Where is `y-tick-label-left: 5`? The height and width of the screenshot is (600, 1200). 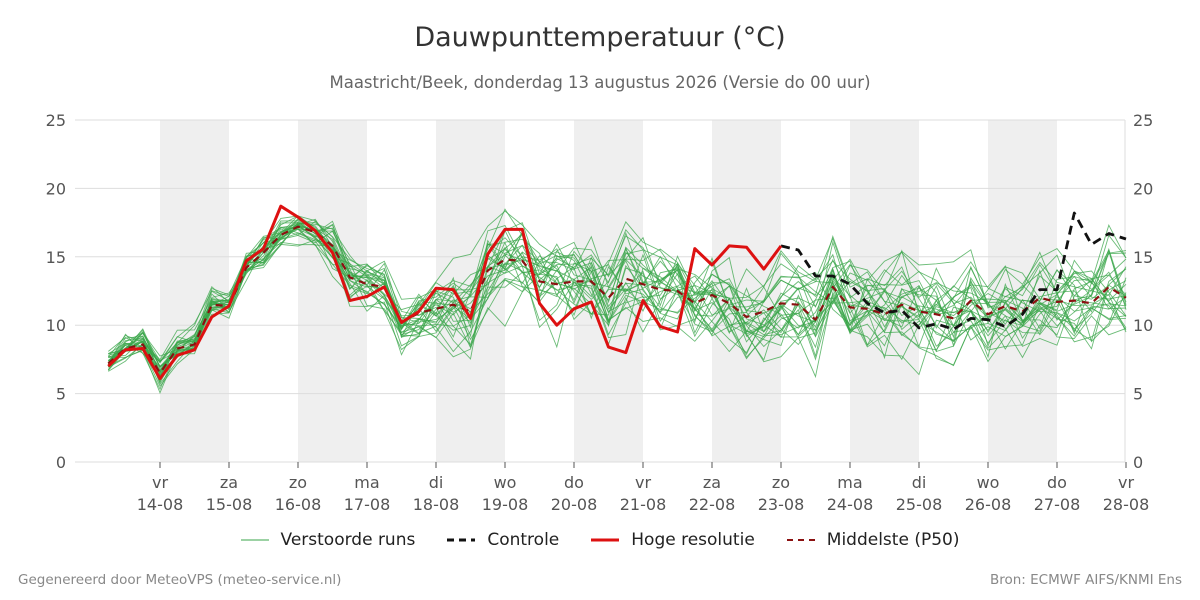
y-tick-label-left: 5 is located at coordinates (61, 394).